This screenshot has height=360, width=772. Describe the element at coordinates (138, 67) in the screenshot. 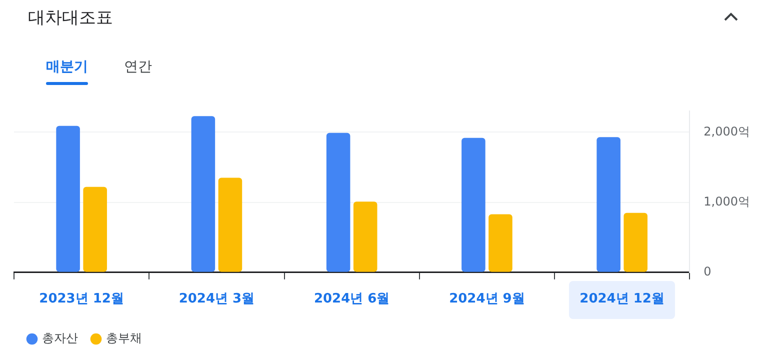

I see `text: 연간` at that location.